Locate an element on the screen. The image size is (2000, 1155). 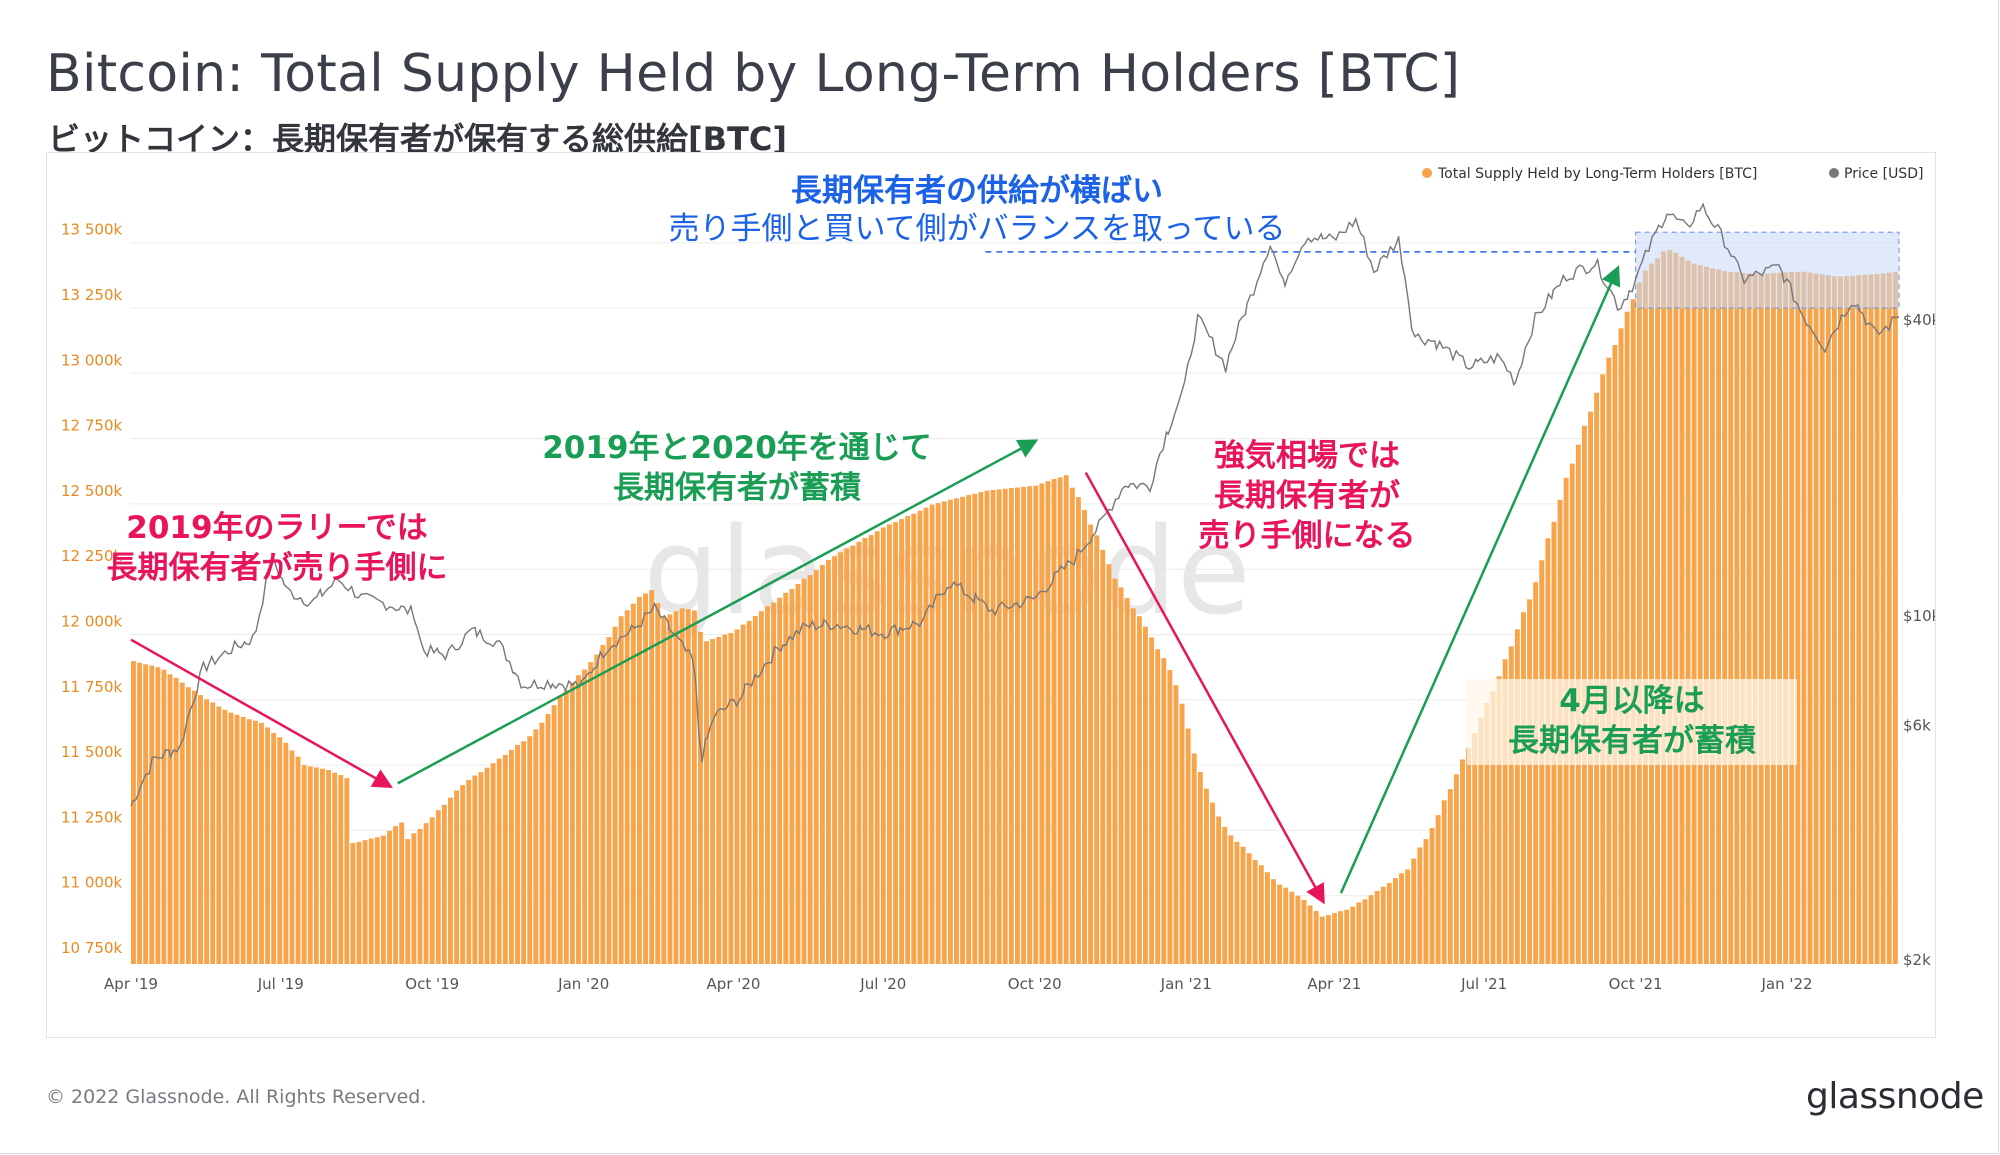
x-tick-label: Jan '20 is located at coordinates (583, 984).